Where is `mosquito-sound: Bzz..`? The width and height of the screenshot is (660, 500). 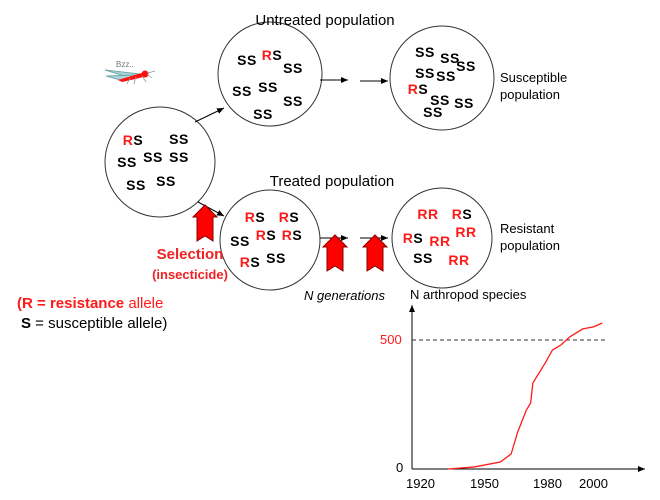 mosquito-sound: Bzz.. is located at coordinates (125, 64).